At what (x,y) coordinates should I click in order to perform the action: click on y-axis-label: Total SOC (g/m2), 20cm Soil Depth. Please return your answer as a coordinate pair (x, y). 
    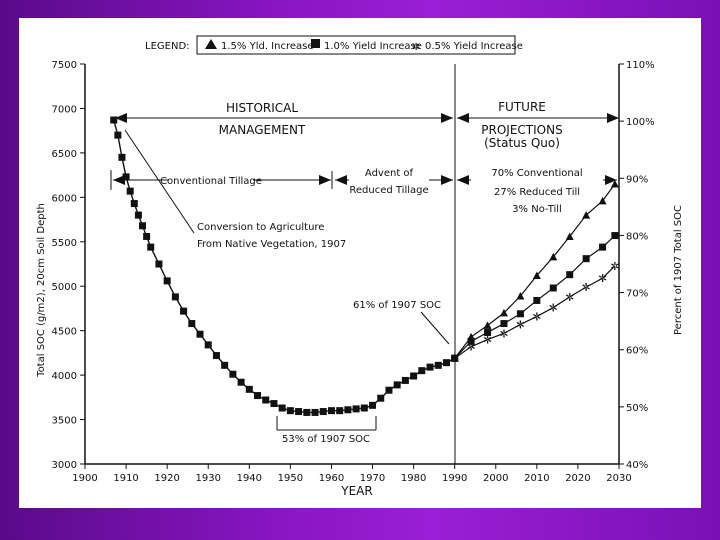
    Looking at the image, I should click on (41, 290).